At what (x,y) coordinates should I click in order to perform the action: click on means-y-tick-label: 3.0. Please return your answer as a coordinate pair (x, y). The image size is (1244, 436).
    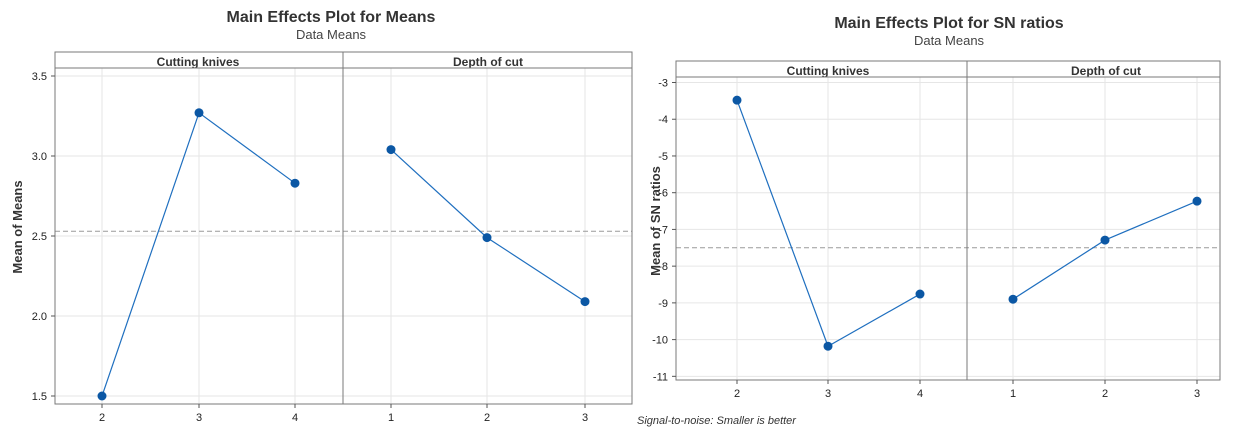
    Looking at the image, I should click on (39, 157).